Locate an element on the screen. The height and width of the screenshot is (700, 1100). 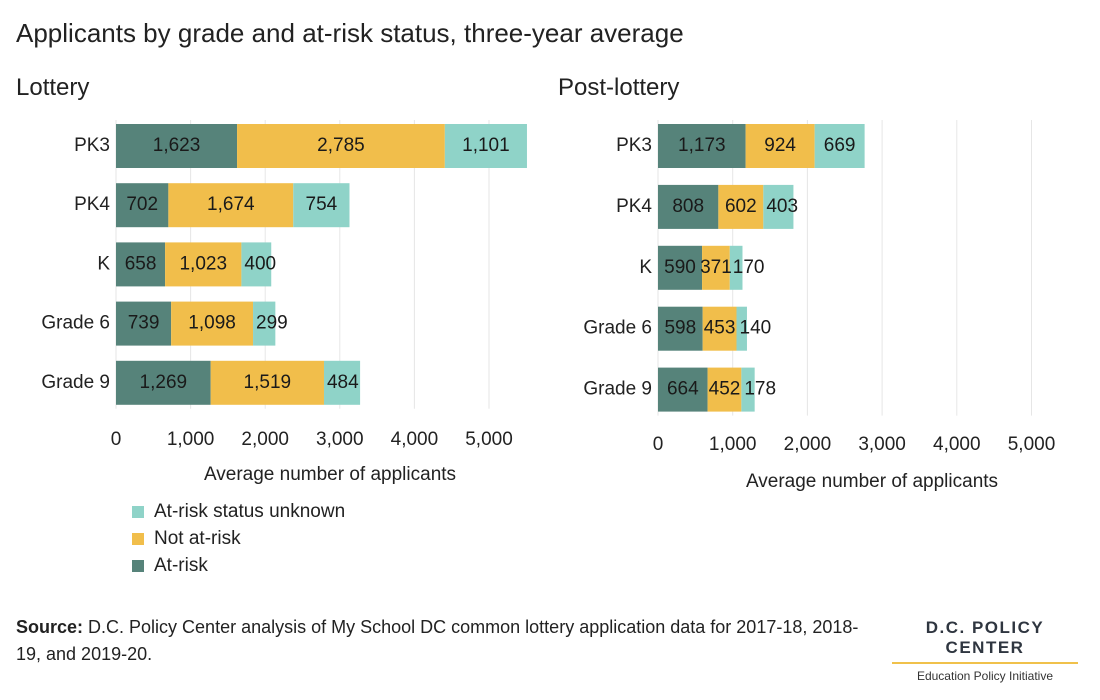
lottery-x-tick-label: 3,000 is located at coordinates (340, 439).